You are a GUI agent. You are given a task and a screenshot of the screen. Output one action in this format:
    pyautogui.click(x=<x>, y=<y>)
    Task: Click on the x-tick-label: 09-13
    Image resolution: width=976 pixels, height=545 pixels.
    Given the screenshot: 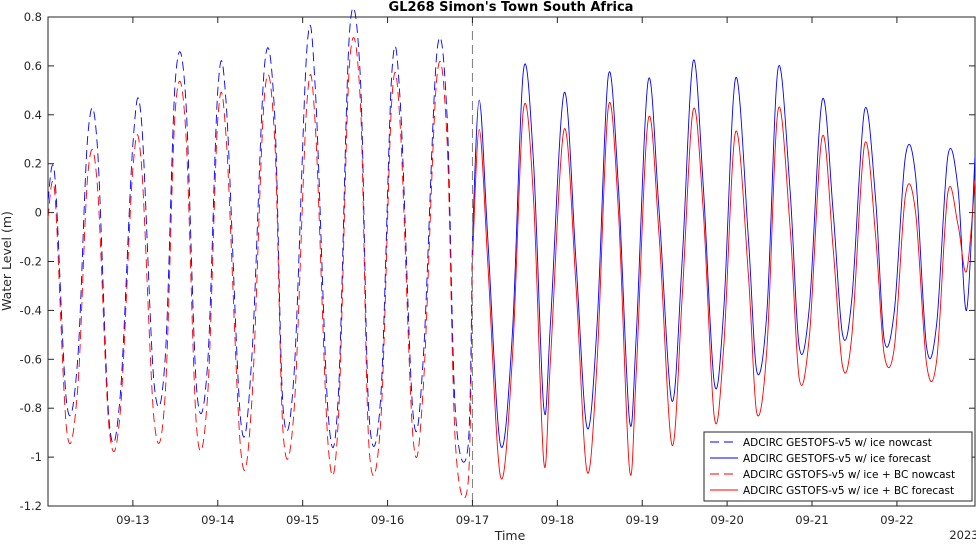 What is the action you would take?
    pyautogui.click(x=132, y=520)
    